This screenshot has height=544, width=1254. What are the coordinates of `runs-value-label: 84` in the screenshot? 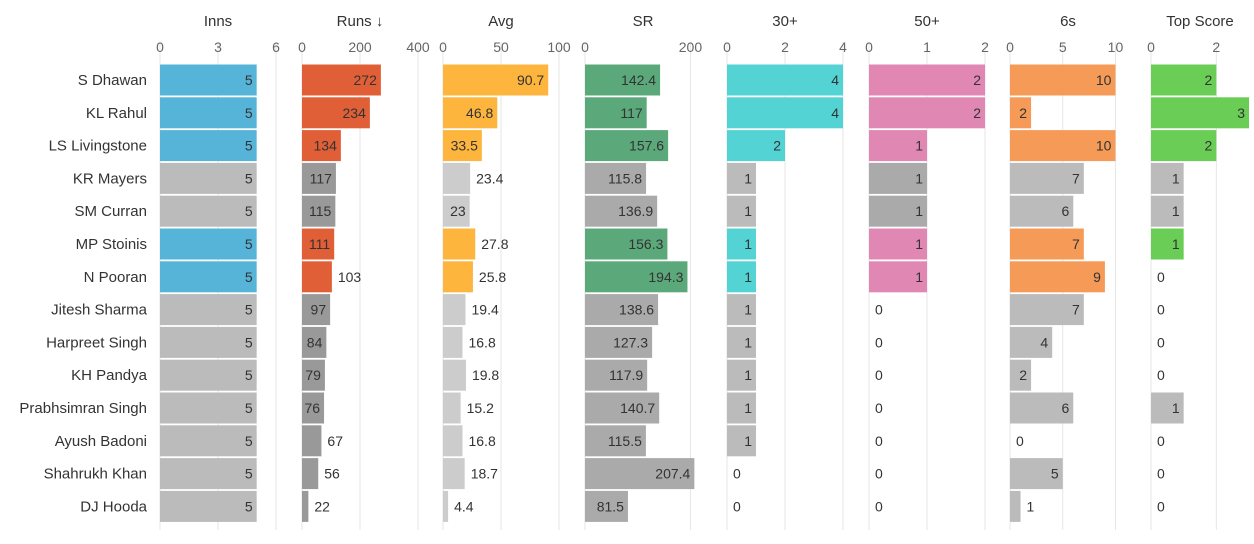 It's located at (315, 342).